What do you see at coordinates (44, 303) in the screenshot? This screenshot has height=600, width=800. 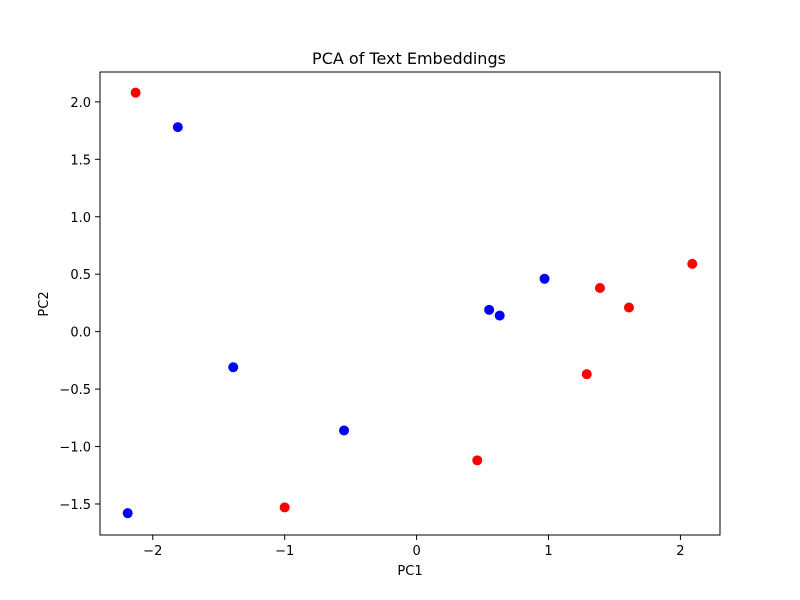 I see `y-axis-label: PC2` at bounding box center [44, 303].